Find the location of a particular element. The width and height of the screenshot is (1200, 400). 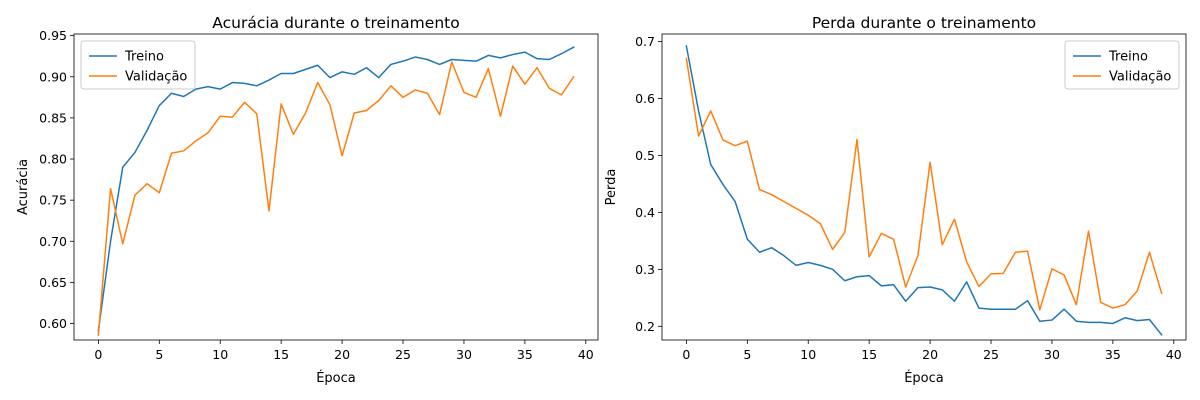

y-tick-label: 0.70 is located at coordinates (53, 241).